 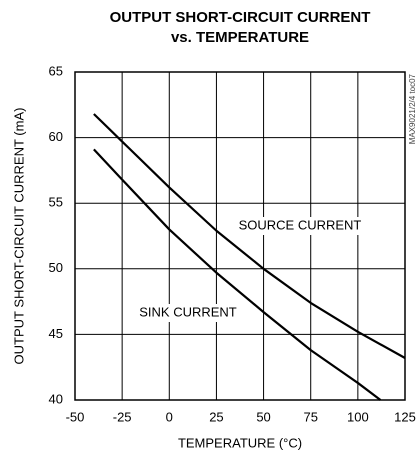 I want to click on y-tick-label: 45, so click(x=56, y=333).